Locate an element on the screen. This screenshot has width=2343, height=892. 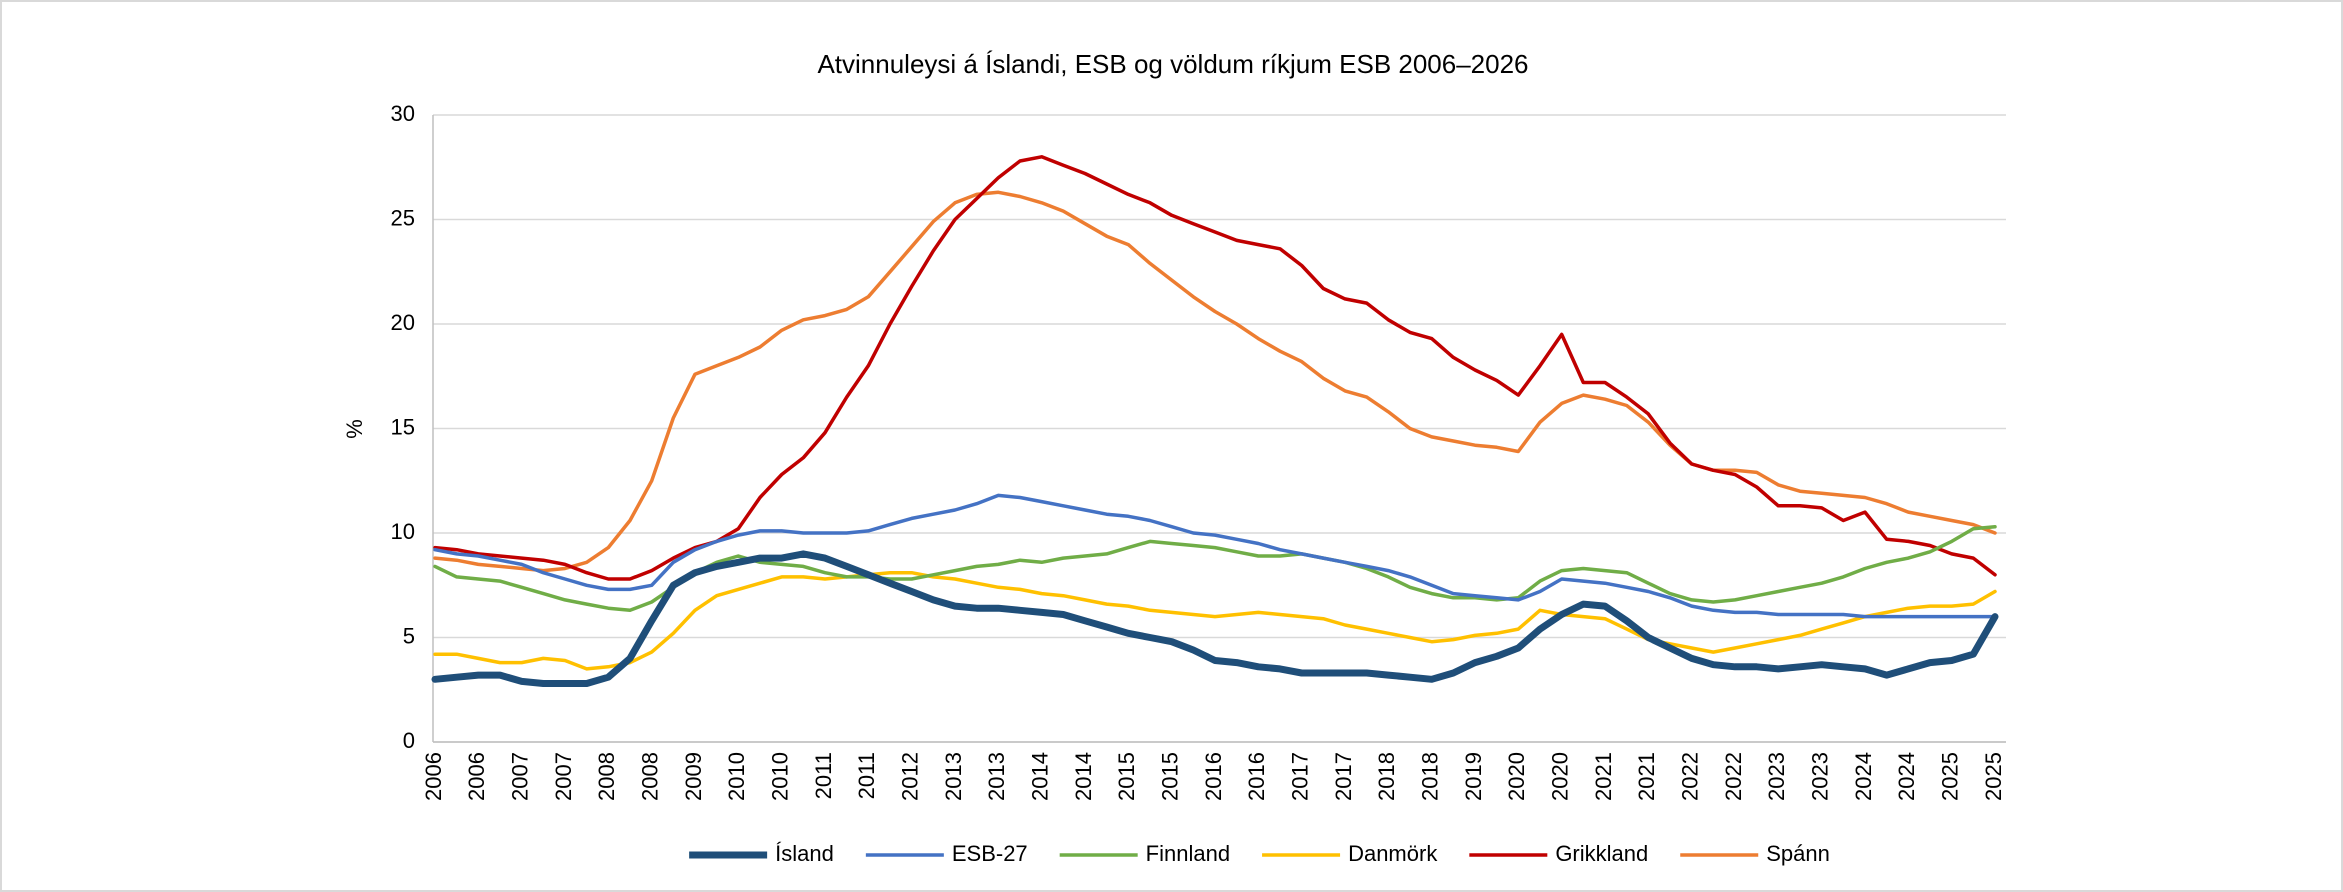
x-tick-label: 2009 is located at coordinates (693, 776).